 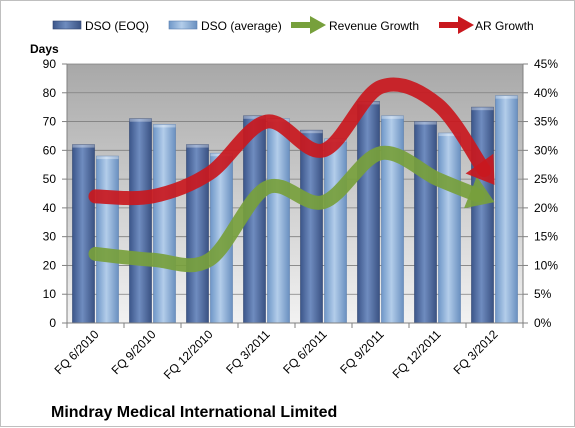 What do you see at coordinates (546, 150) in the screenshot?
I see `y2-tick-label: 30%` at bounding box center [546, 150].